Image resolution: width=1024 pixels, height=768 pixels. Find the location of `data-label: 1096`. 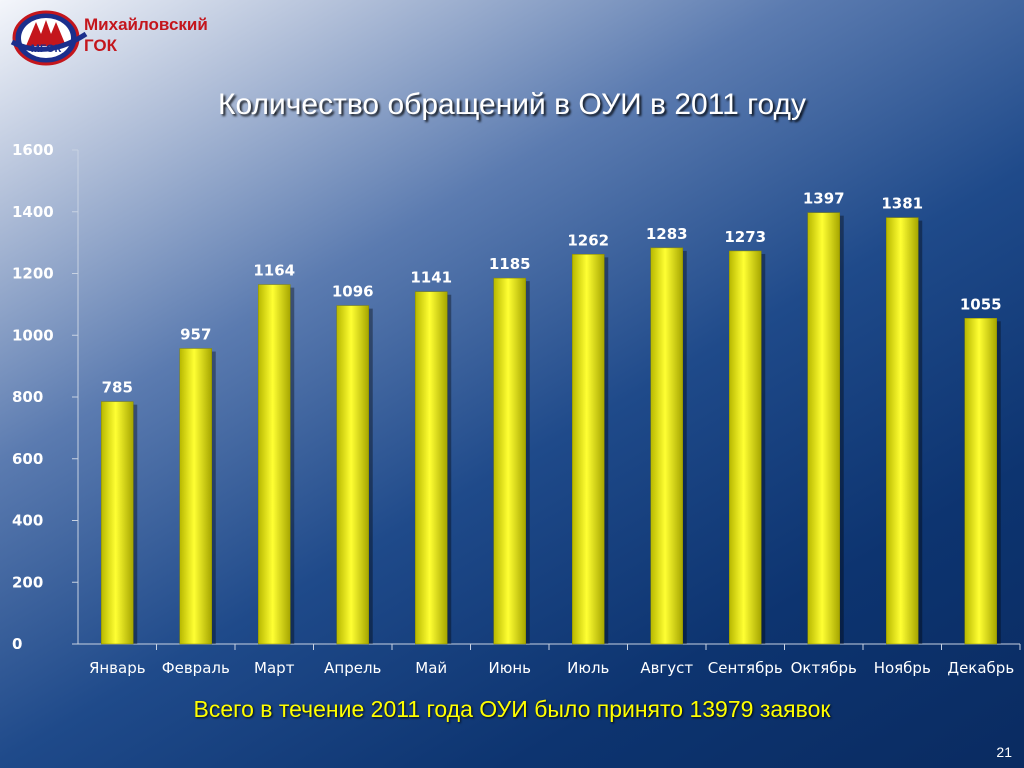

data-label: 1096 is located at coordinates (353, 292).